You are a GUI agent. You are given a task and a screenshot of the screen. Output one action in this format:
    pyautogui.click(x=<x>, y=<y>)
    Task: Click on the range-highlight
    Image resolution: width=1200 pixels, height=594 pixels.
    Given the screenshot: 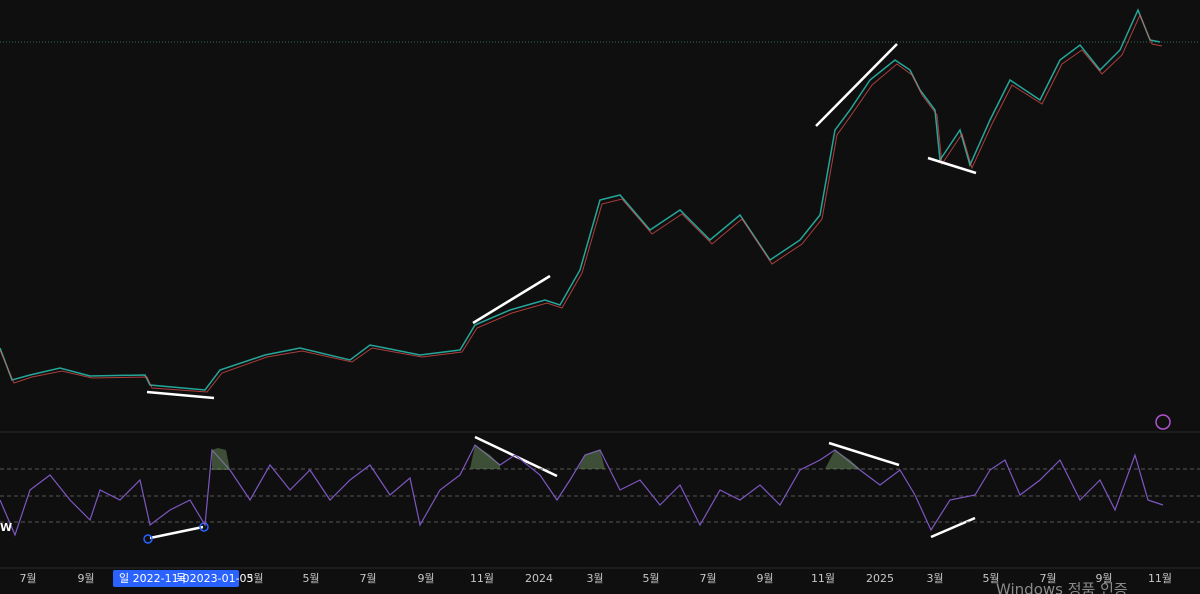 What is the action you would take?
    pyautogui.click(x=176, y=578)
    